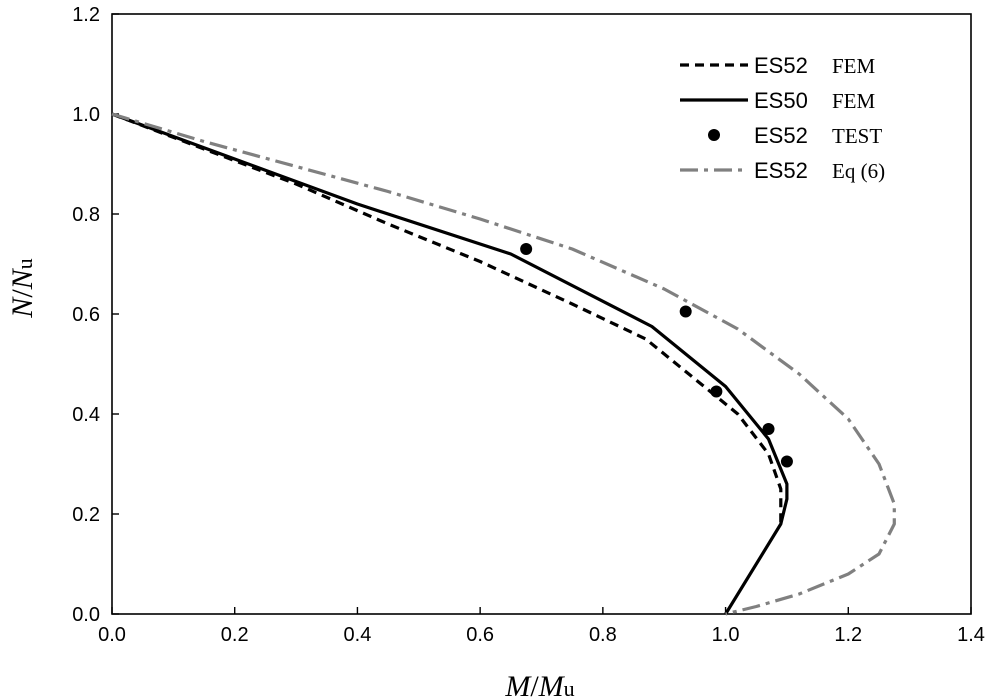 This screenshot has width=995, height=699. I want to click on x-tick-label: 1.4, so click(971, 635).